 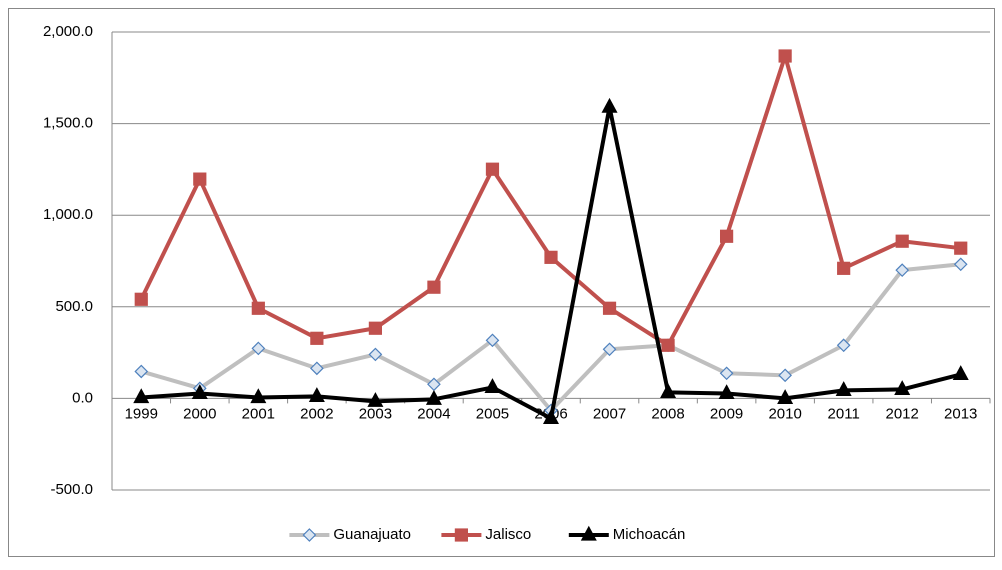 I want to click on legend-label: Jalisco, so click(x=508, y=534).